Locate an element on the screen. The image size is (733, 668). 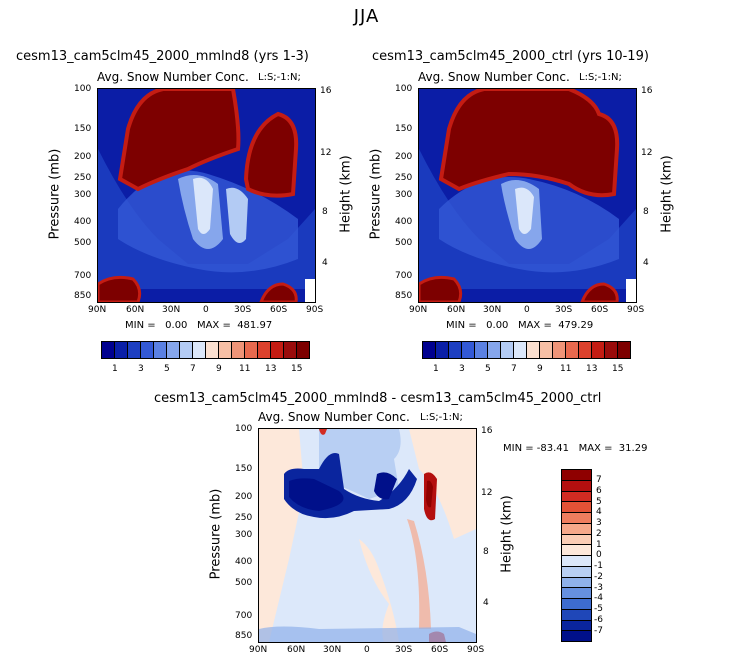
panel1-stats: MIN = 0.00 MAX = 481.97 is located at coordinates (199, 325).